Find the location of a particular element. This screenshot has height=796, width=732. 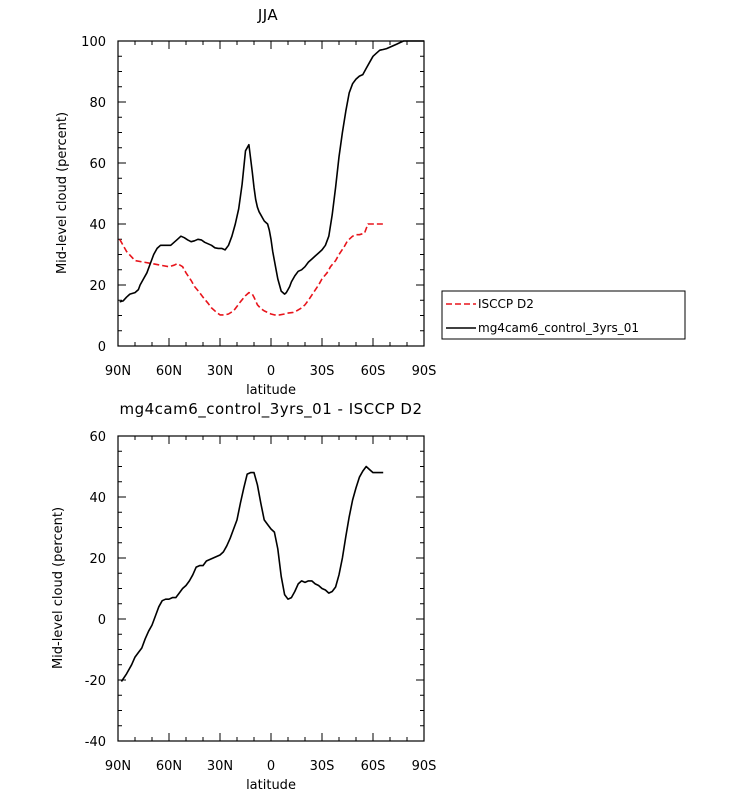

legend-box is located at coordinates (563, 315).